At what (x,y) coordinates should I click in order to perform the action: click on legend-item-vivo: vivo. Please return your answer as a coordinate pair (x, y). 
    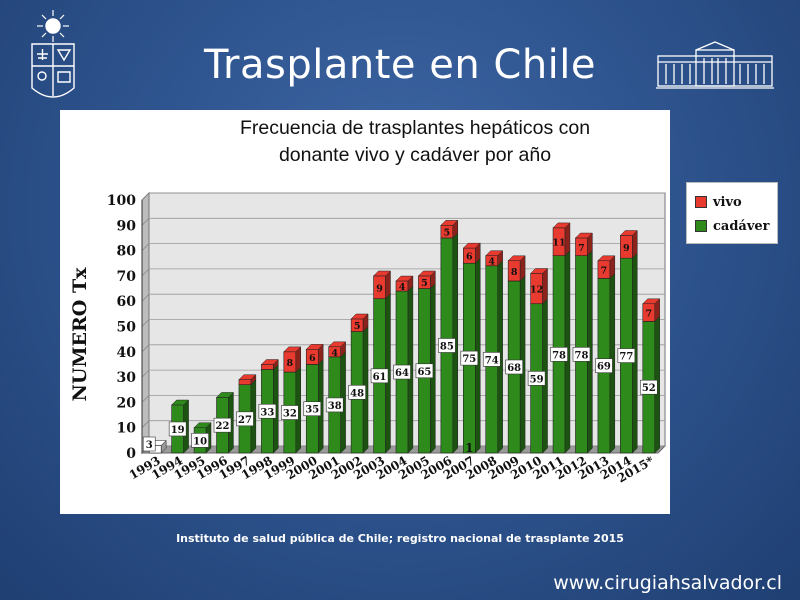
    Looking at the image, I should click on (718, 202).